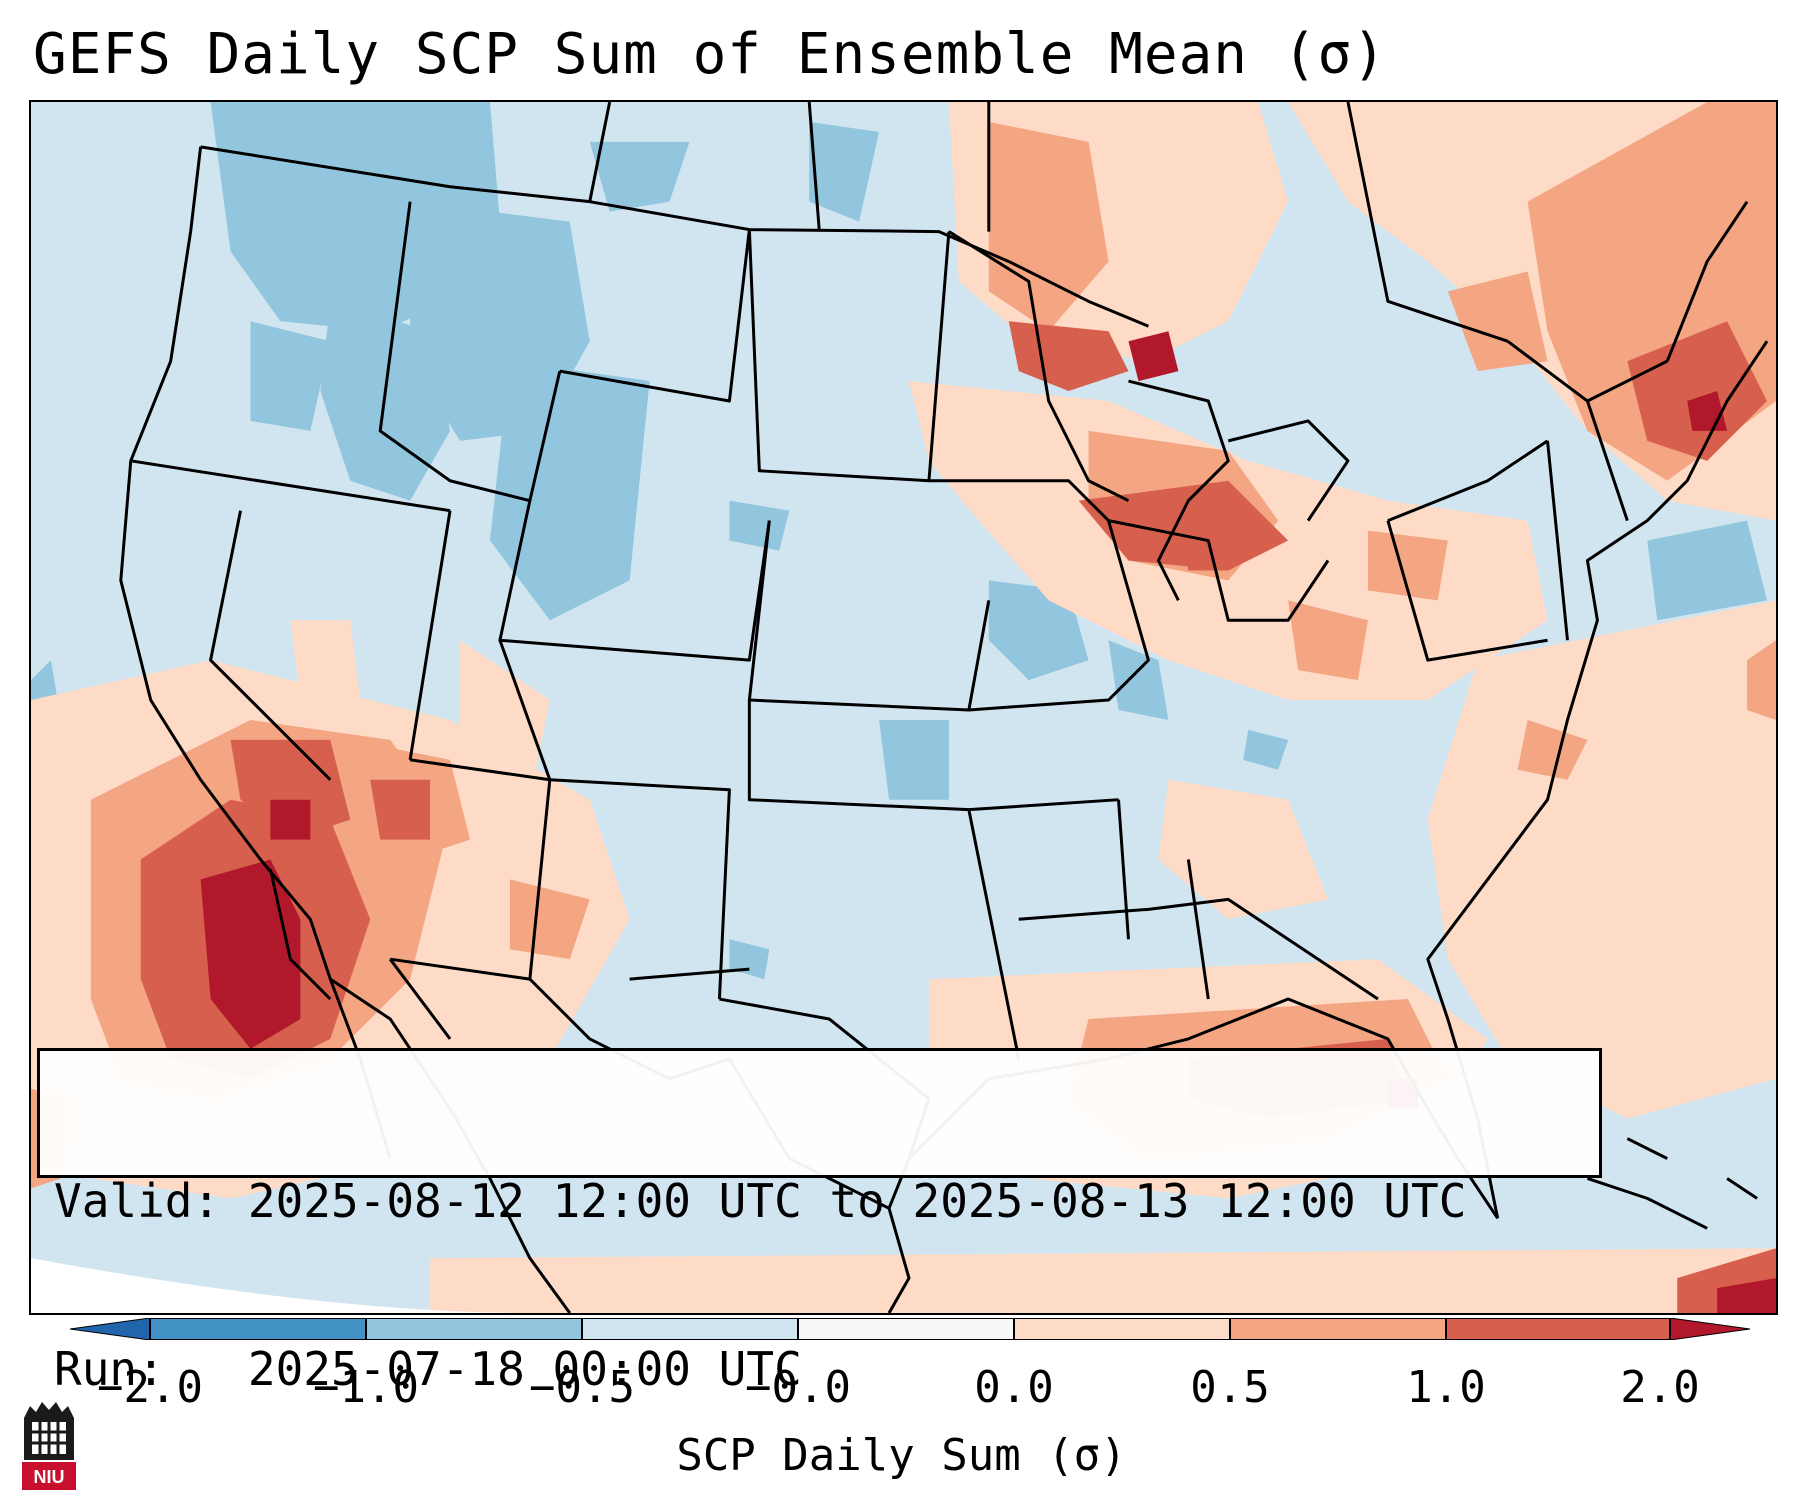  Describe the element at coordinates (1660, 1387) in the screenshot. I see `tick-label-8: 2.0` at that location.